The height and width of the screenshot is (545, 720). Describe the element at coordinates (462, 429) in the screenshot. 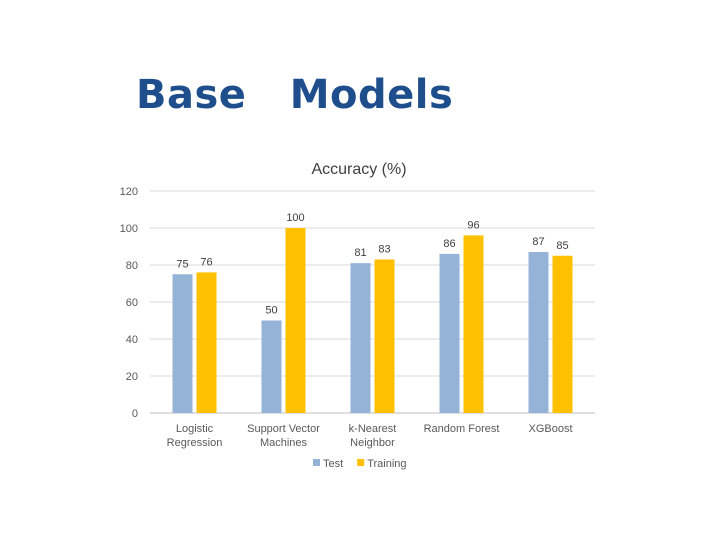

I see `x-tick-label: Random Forest` at that location.